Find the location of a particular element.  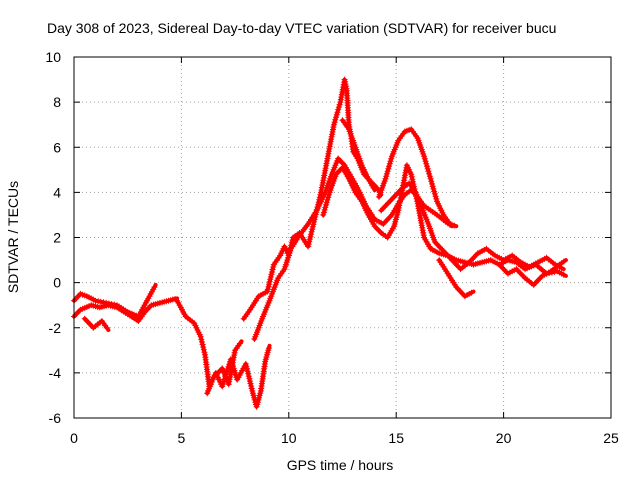

x-tick-label: 15 is located at coordinates (396, 438).